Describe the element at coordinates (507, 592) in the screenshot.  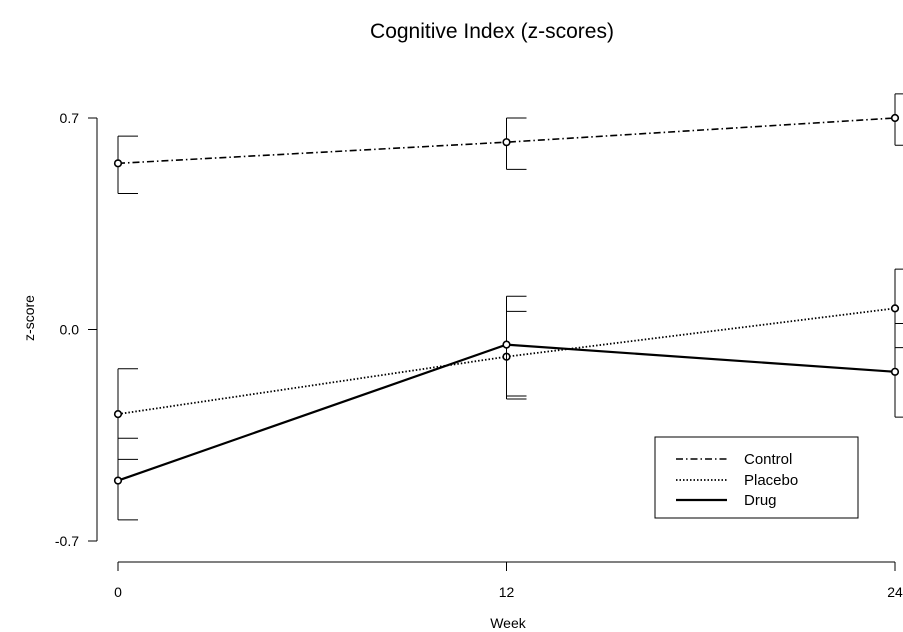
I see `x-tick-label: 12` at that location.